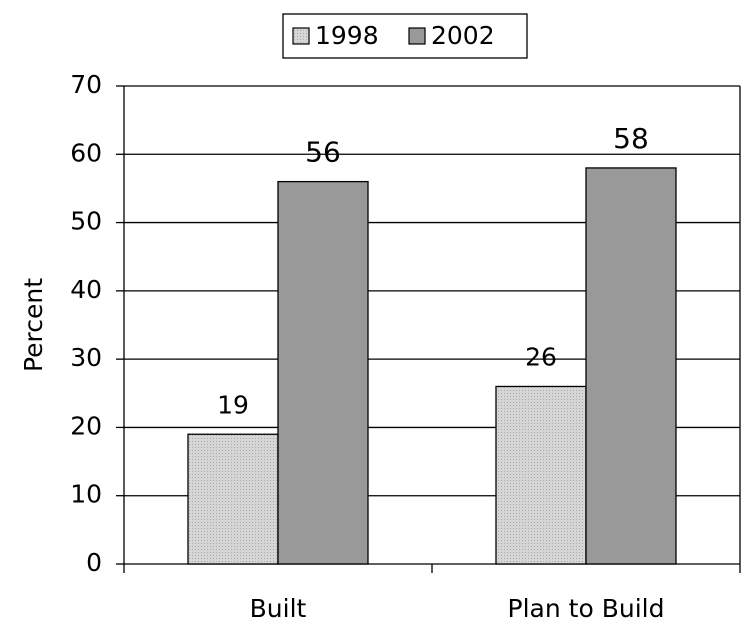 Image resolution: width=741 pixels, height=624 pixels. Describe the element at coordinates (631, 138) in the screenshot. I see `value-label: 58` at that location.